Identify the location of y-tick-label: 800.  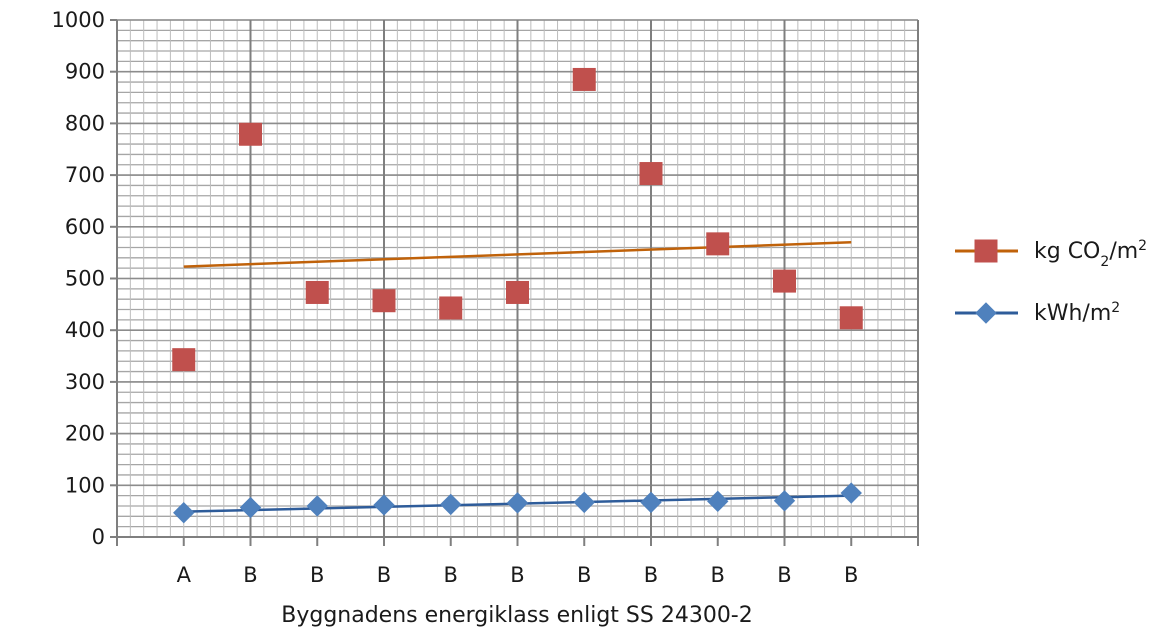
(85, 123).